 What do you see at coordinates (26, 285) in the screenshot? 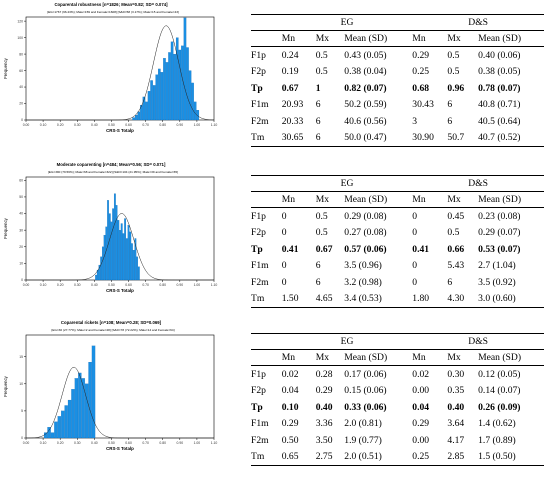
I see `x-tick-label: 0.00` at bounding box center [26, 285].